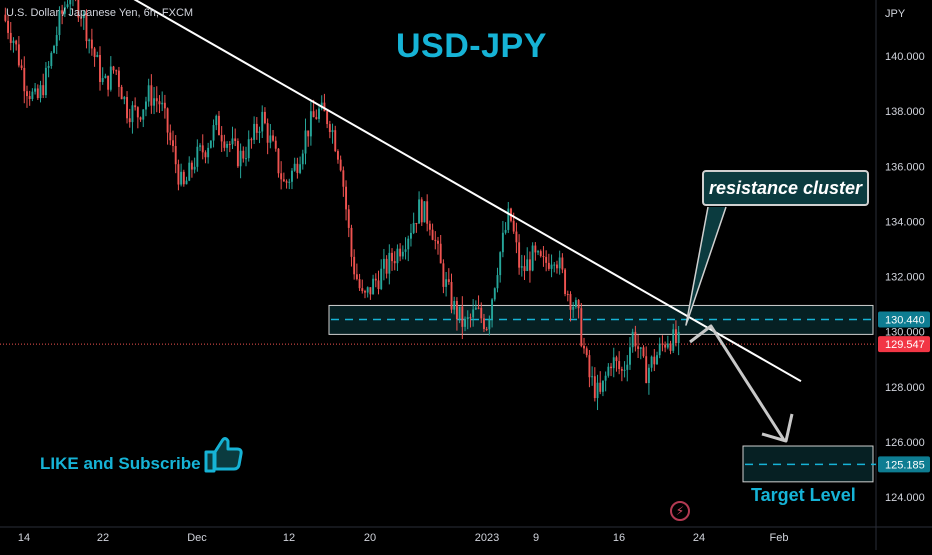 The image size is (932, 555). What do you see at coordinates (895, 14) in the screenshot?
I see `currency-label: JPY` at bounding box center [895, 14].